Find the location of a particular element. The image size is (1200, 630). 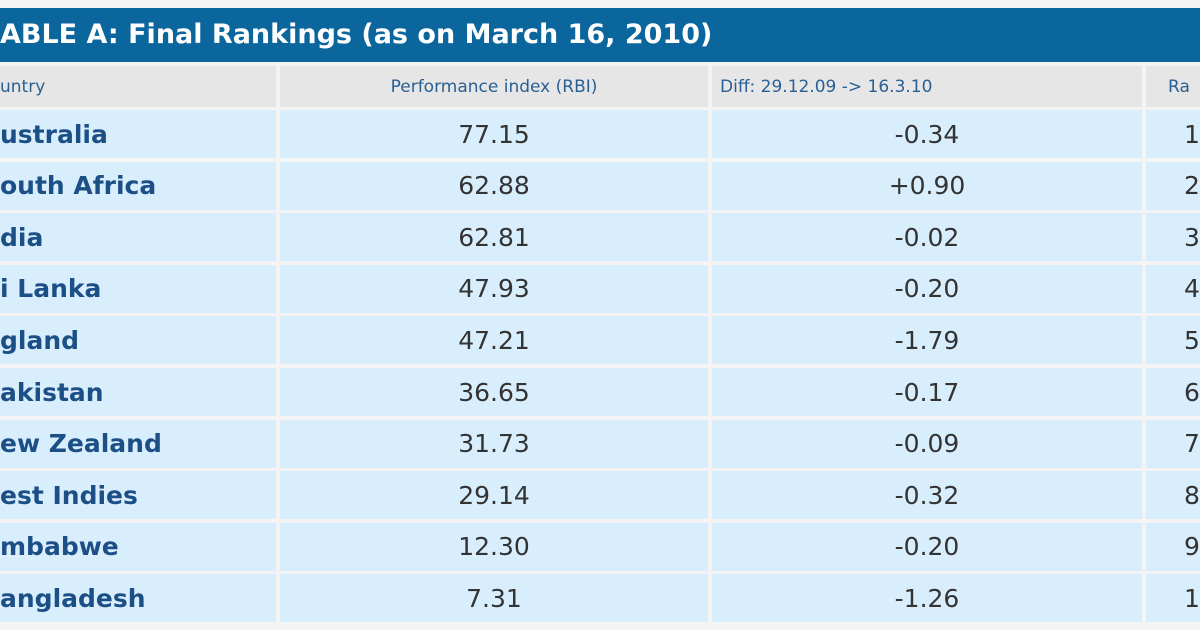

table-cell: 7.31 is located at coordinates (494, 598).